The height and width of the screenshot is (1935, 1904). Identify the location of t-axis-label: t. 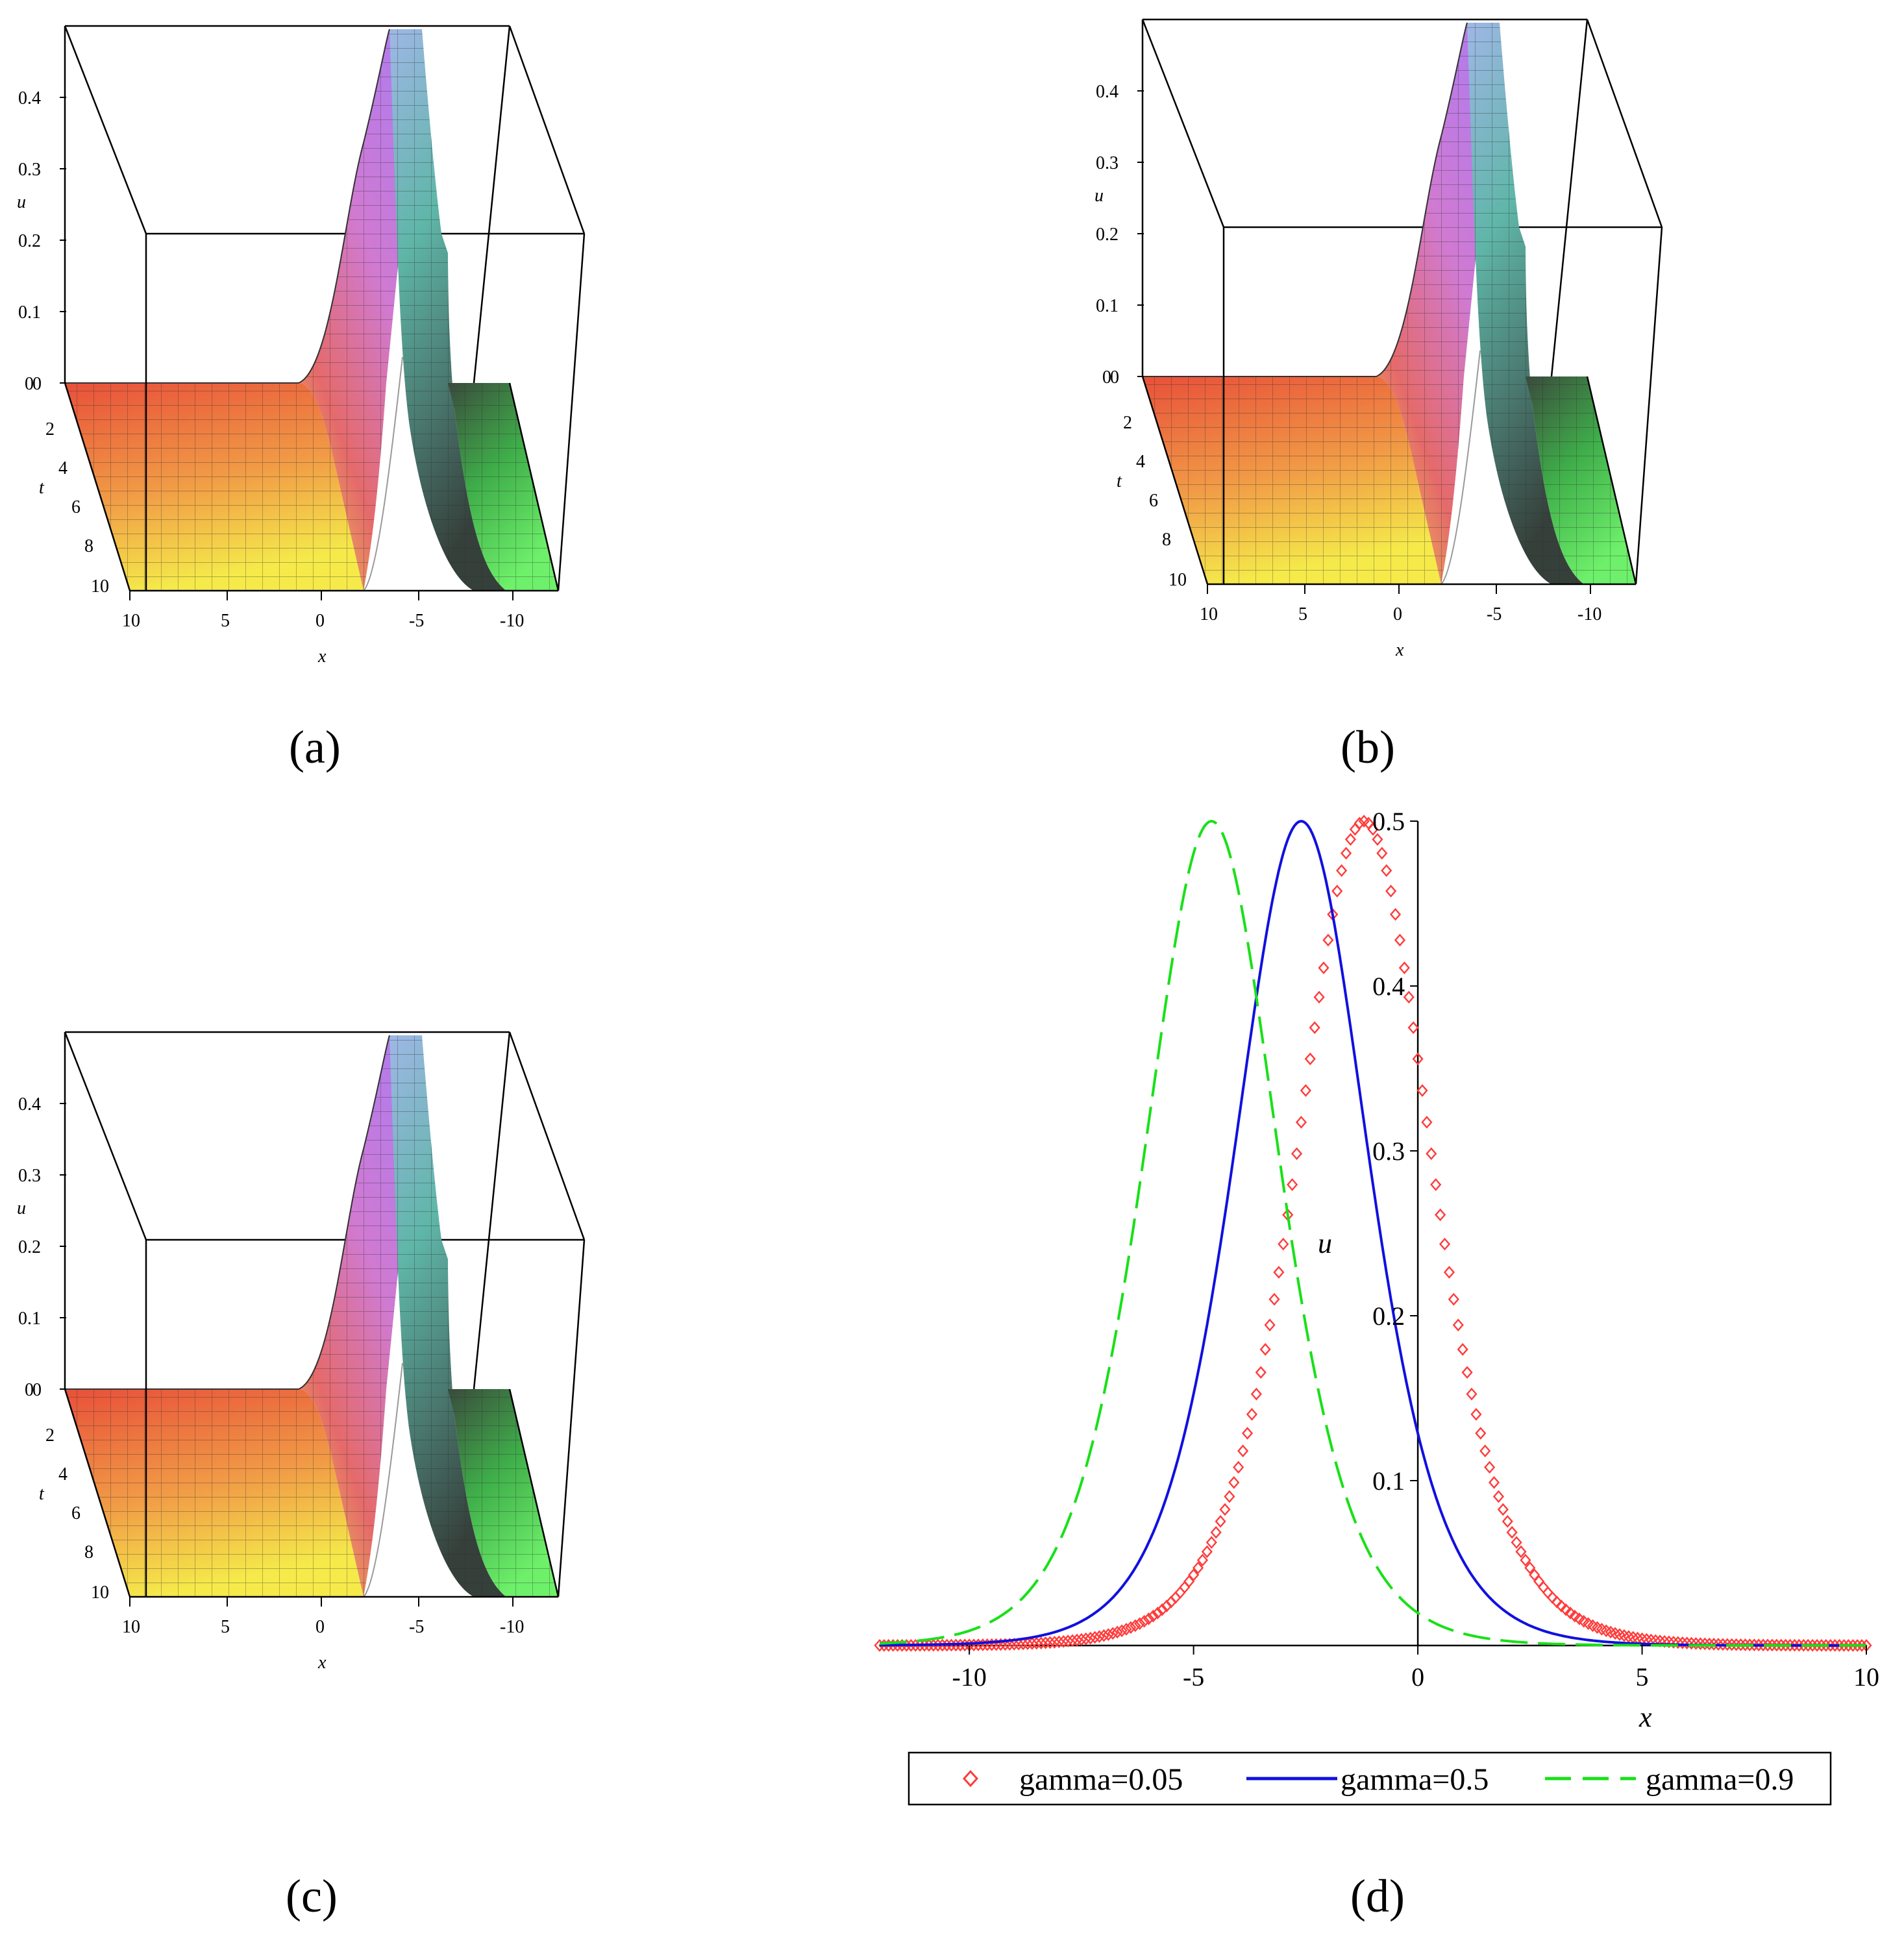
(42, 1494).